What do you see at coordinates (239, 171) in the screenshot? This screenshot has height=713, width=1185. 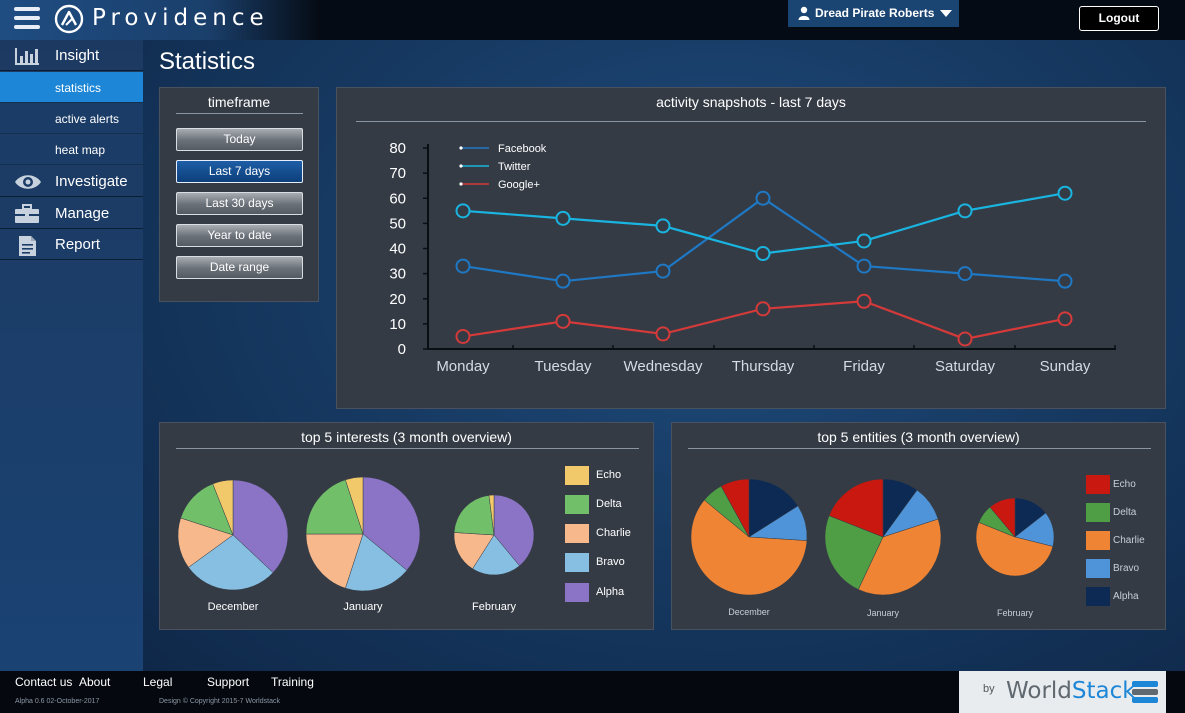 I see `timeframe-last-7-days-button: Last 7 days` at bounding box center [239, 171].